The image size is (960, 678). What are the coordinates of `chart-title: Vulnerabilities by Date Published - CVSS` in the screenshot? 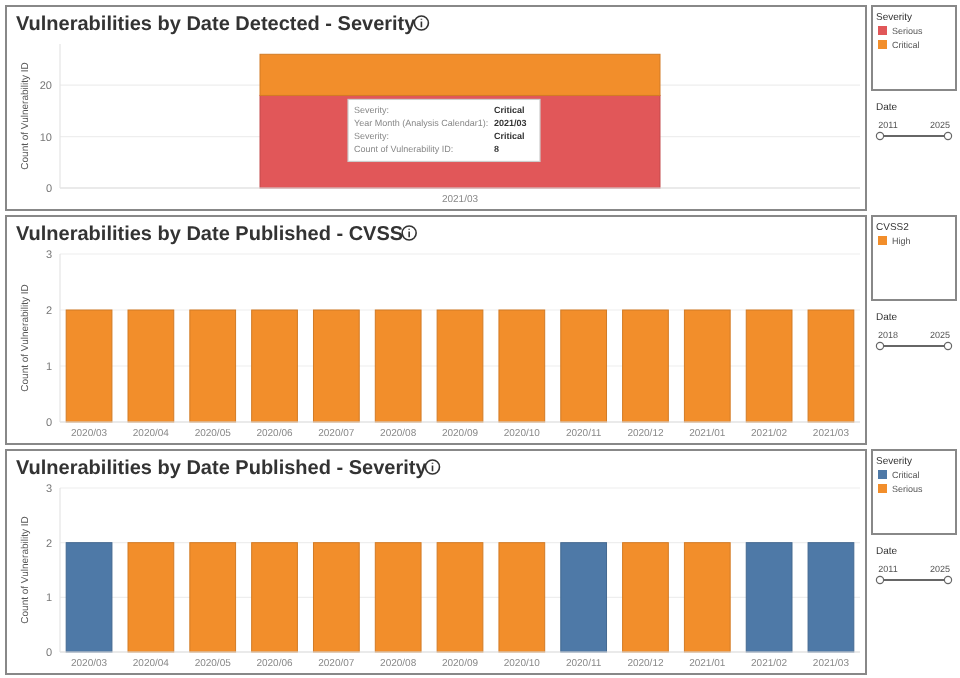 It's located at (210, 235).